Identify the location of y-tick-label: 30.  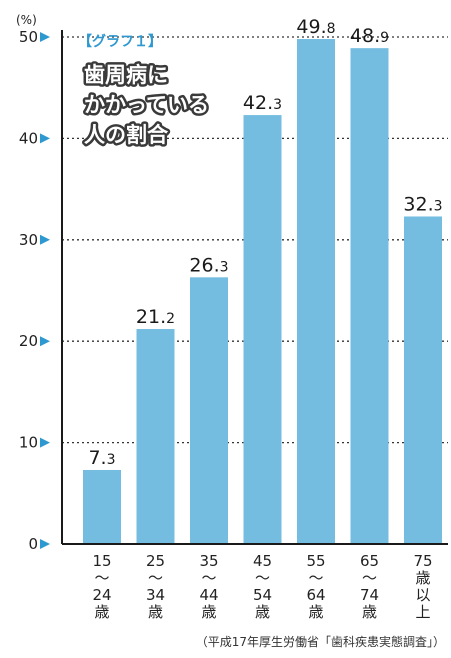
(28, 240).